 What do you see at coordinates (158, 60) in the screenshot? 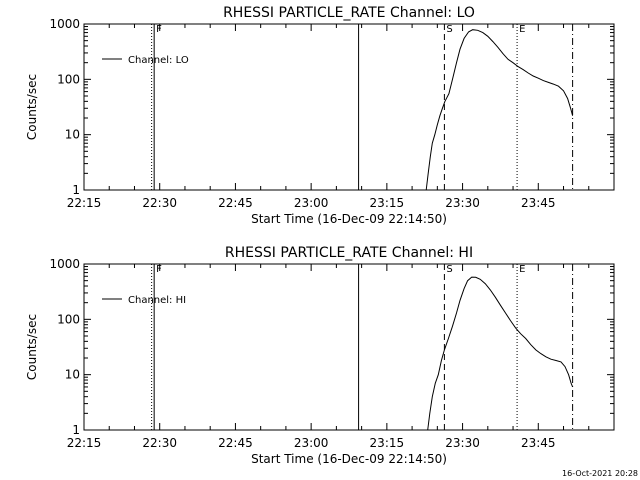
I see `legend-label: Channel: LO` at bounding box center [158, 60].